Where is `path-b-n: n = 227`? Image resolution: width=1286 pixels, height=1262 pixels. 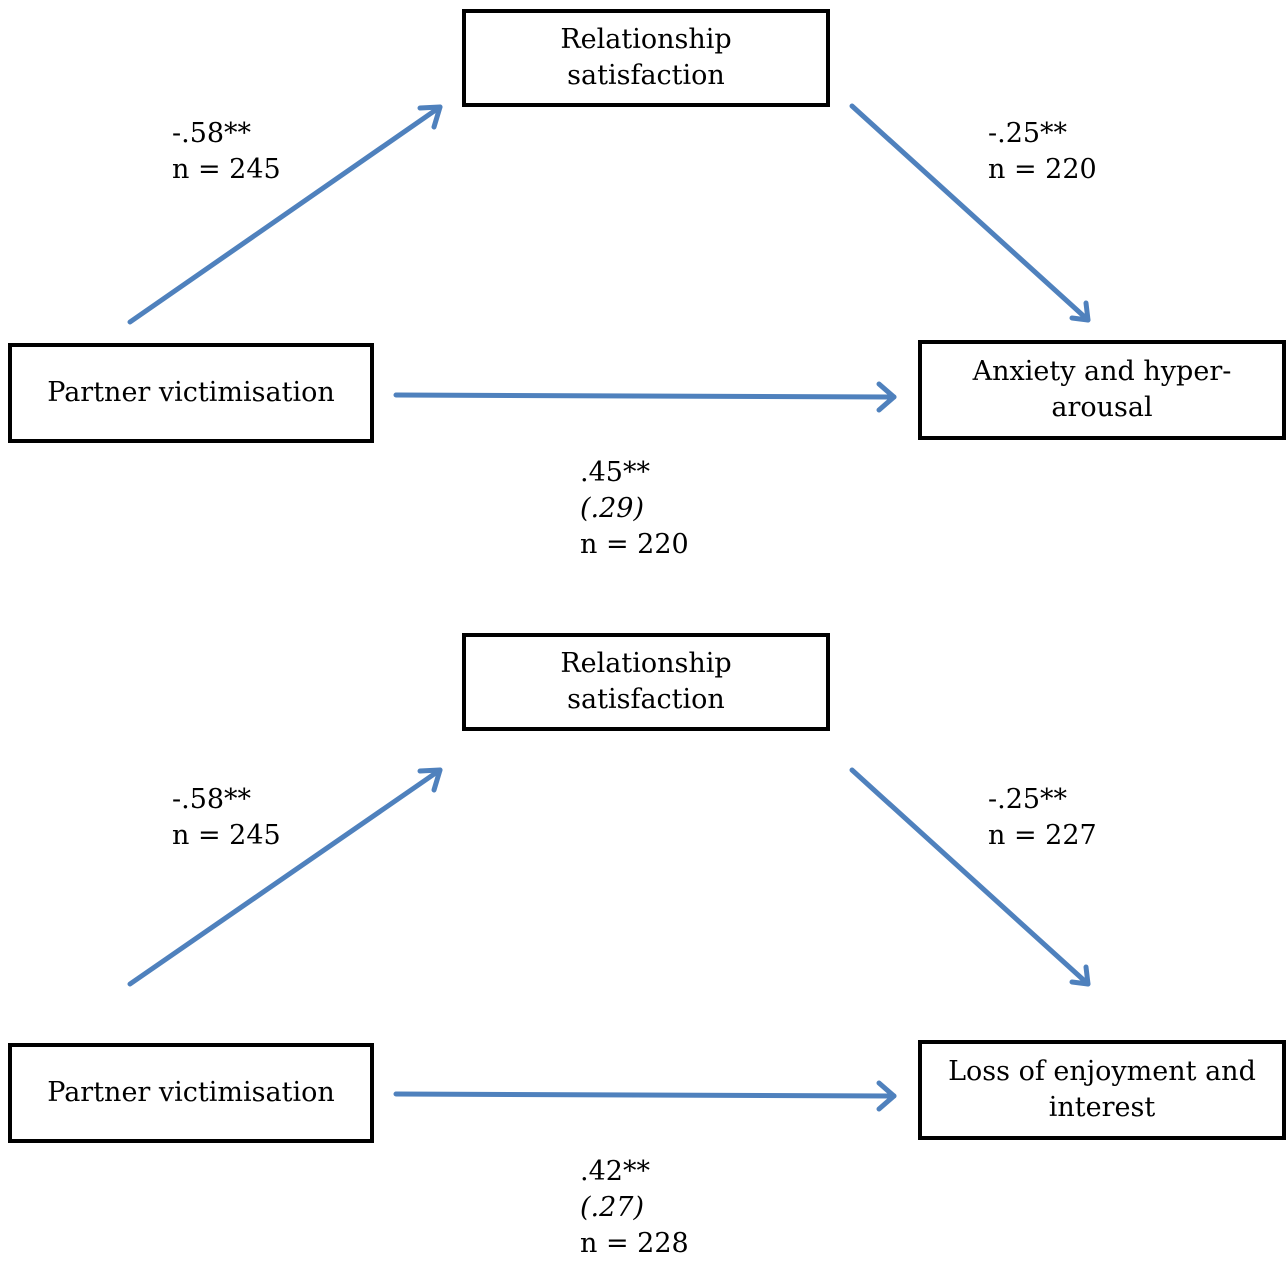 path-b-n: n = 227 is located at coordinates (1042, 835).